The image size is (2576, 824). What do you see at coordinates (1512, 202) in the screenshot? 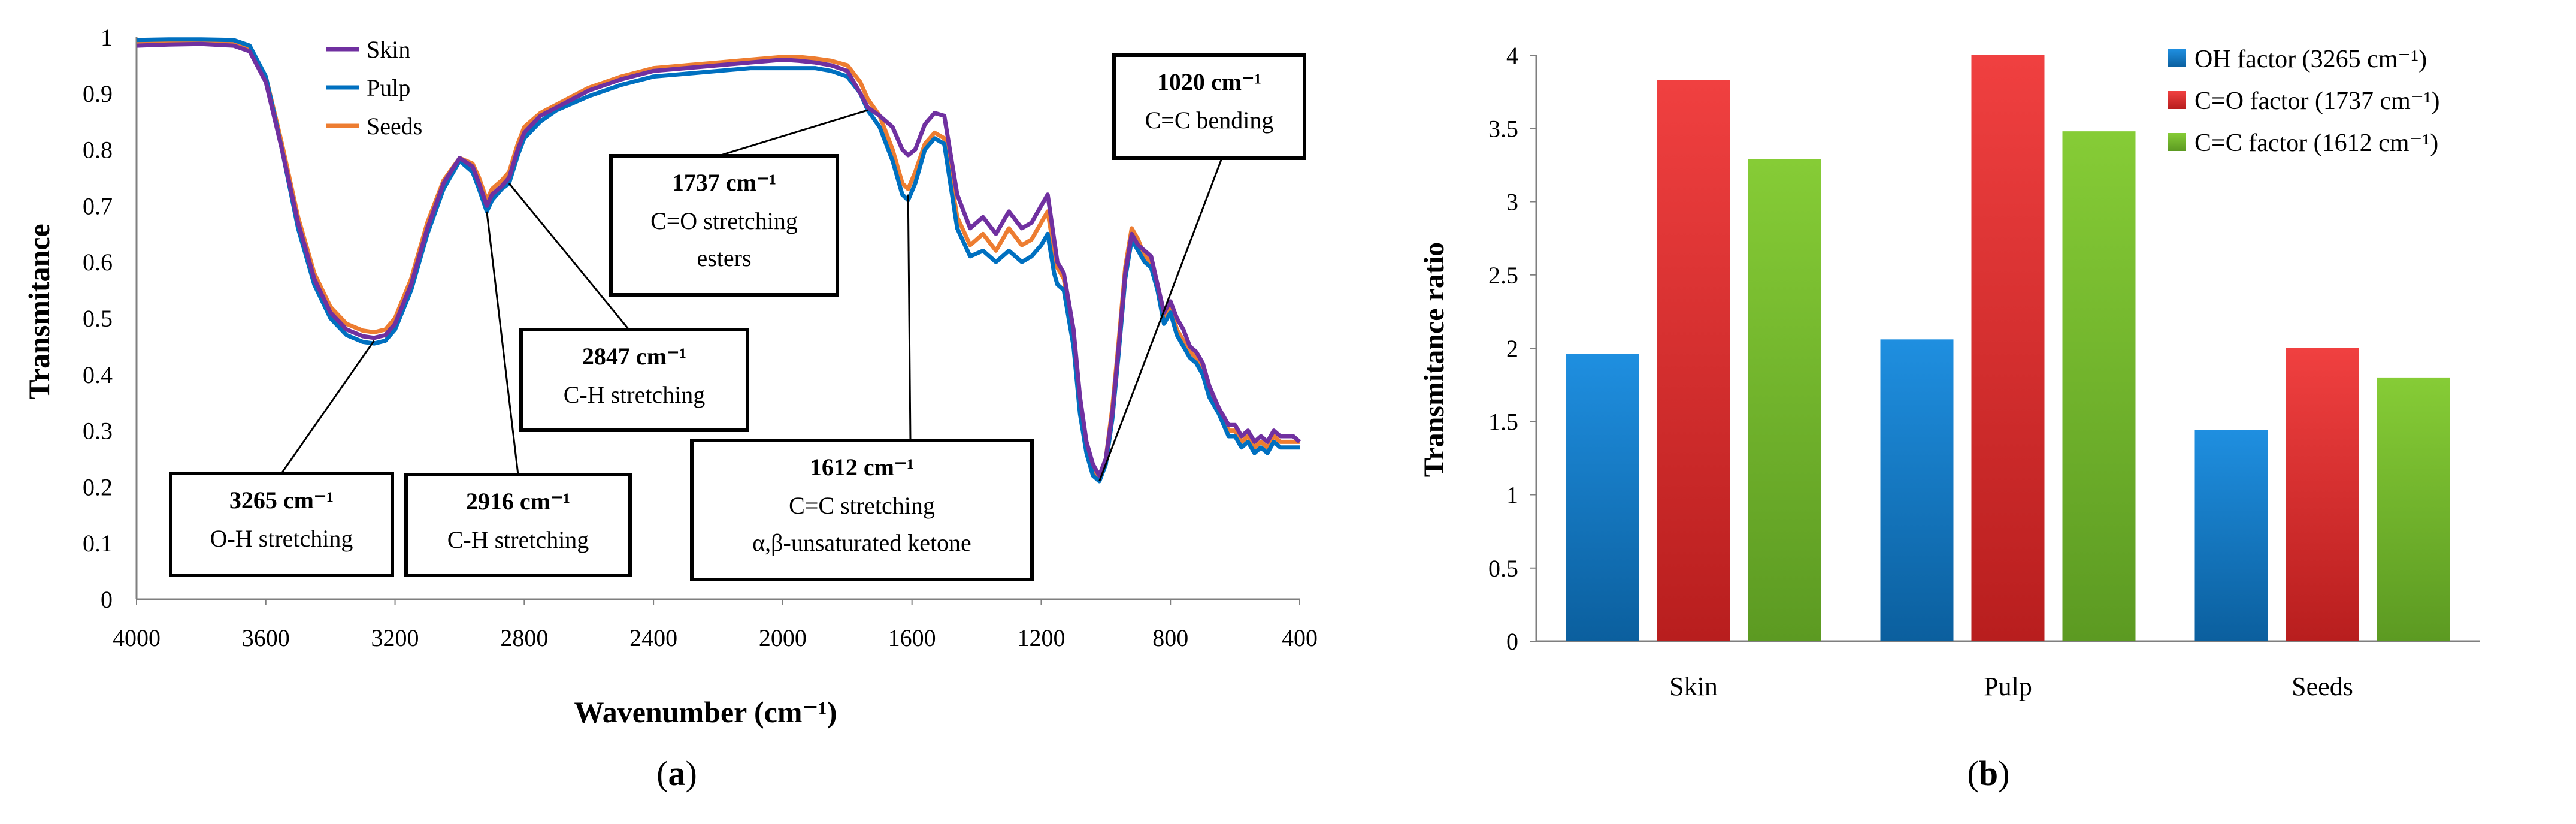
I see `panel-b-y-tick-label: 3` at bounding box center [1512, 202].